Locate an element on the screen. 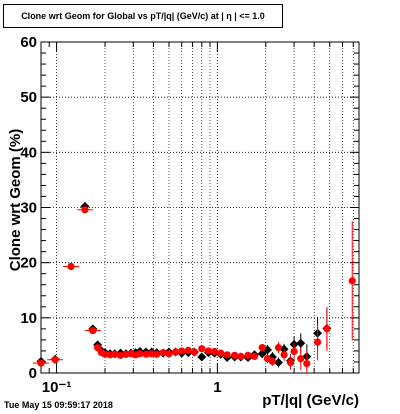 The image size is (400, 414). x-axis-label: pT/|q| (GeV/c) is located at coordinates (310, 400).